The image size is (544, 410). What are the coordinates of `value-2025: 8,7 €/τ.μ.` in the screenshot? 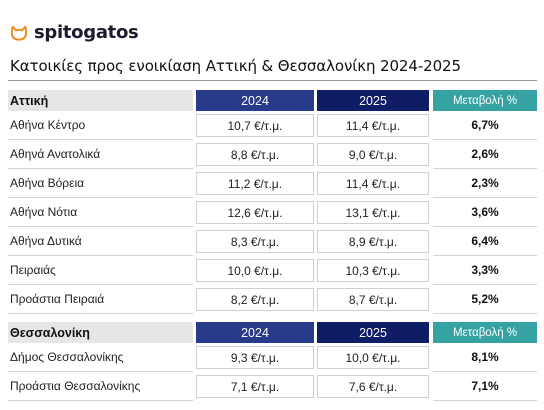 It's located at (373, 299).